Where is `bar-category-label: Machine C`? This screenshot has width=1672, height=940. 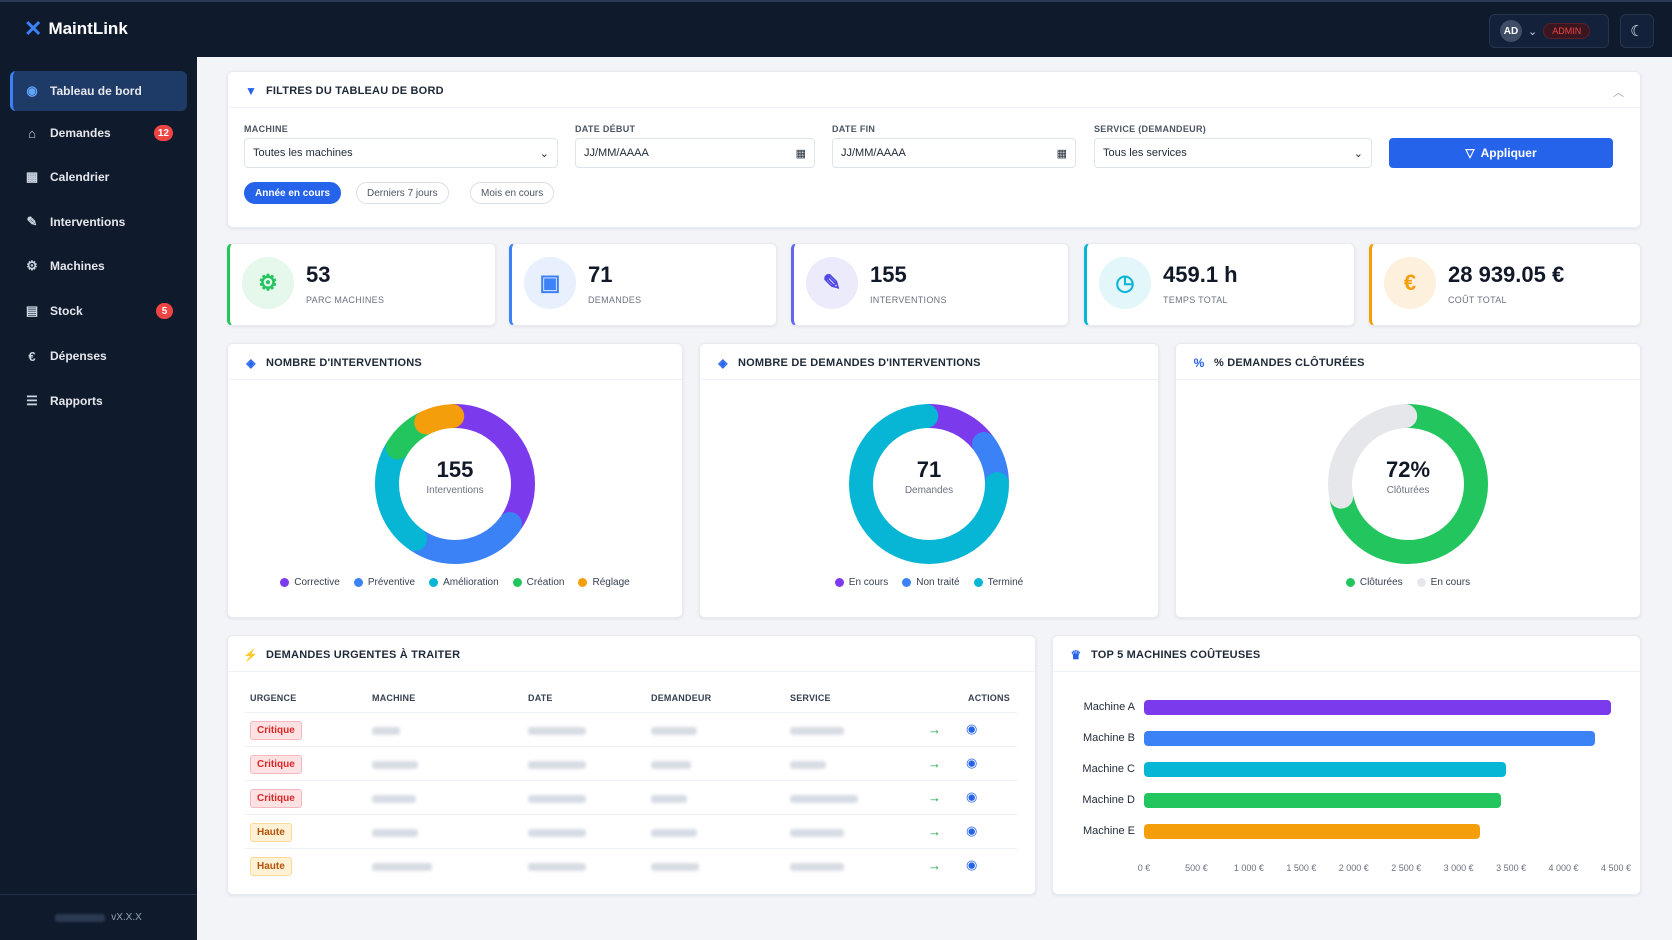 bar-category-label: Machine C is located at coordinates (1108, 769).